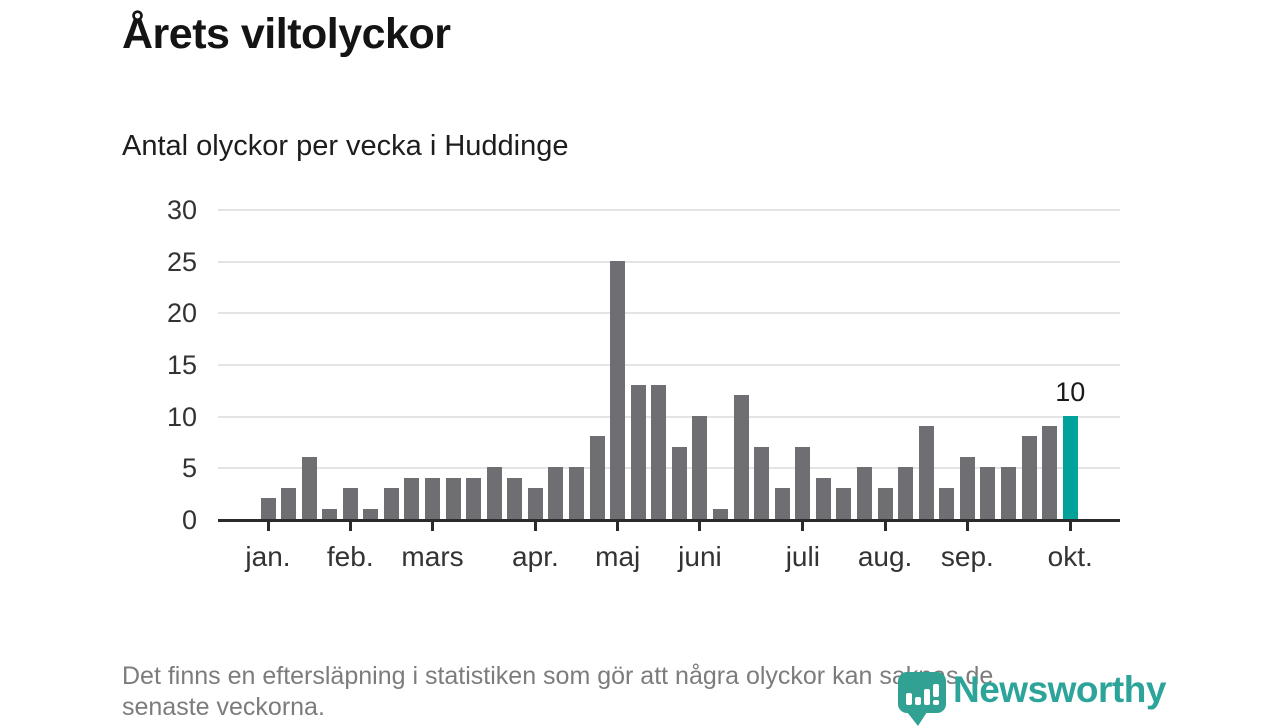 The height and width of the screenshot is (726, 1280). I want to click on x-axis-tick-feb, so click(350, 526).